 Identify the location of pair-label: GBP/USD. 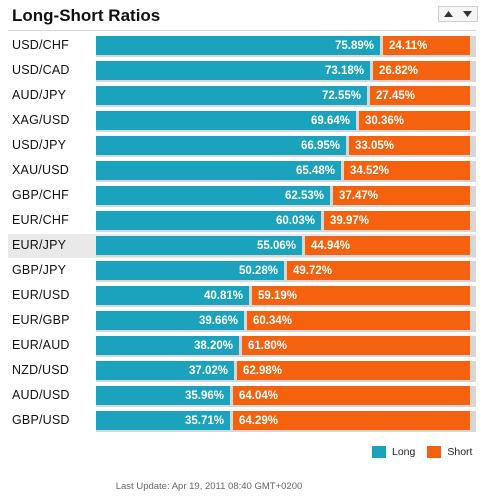
(41, 420).